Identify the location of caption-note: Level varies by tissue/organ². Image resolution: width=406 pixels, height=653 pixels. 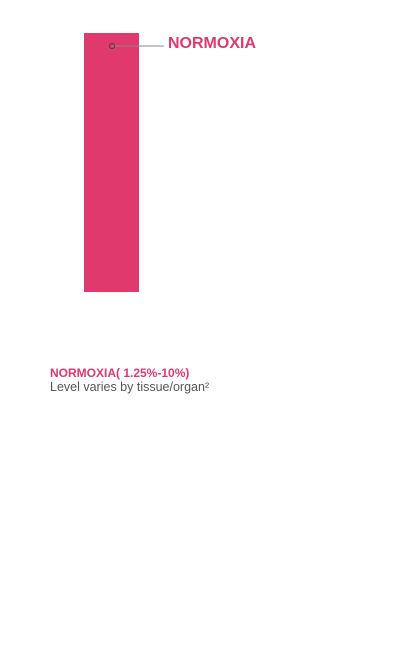
(220, 387).